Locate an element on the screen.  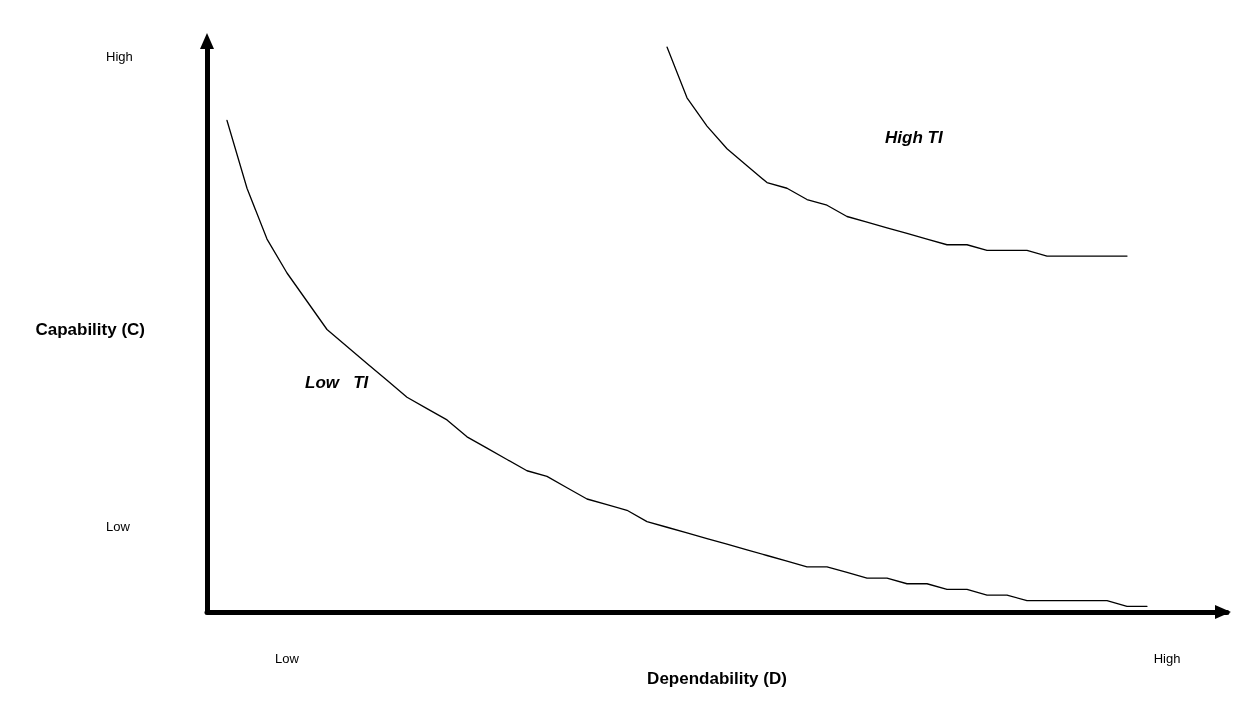
text: High is located at coordinates (119, 56).